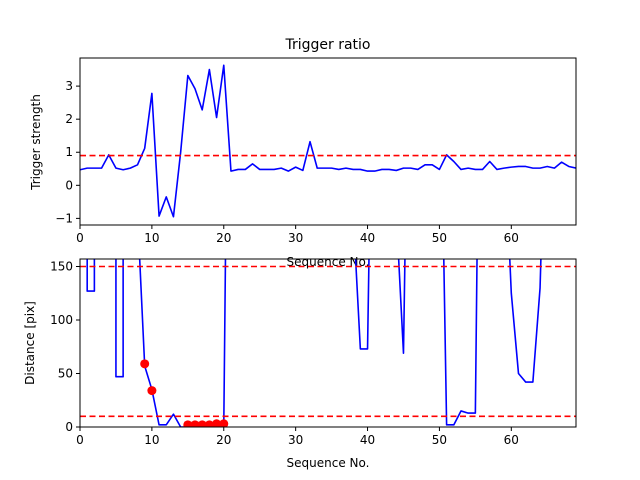  I want to click on x-axis-label: Sequence No., so click(328, 463).